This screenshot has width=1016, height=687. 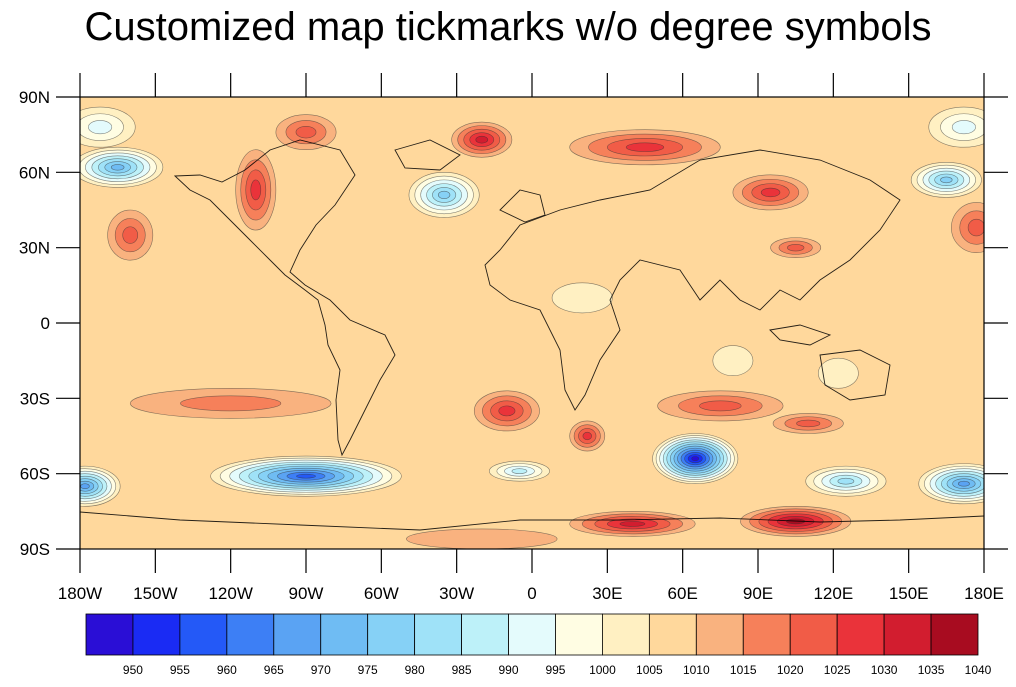 I want to click on colorbar-label: 1015, so click(x=743, y=670).